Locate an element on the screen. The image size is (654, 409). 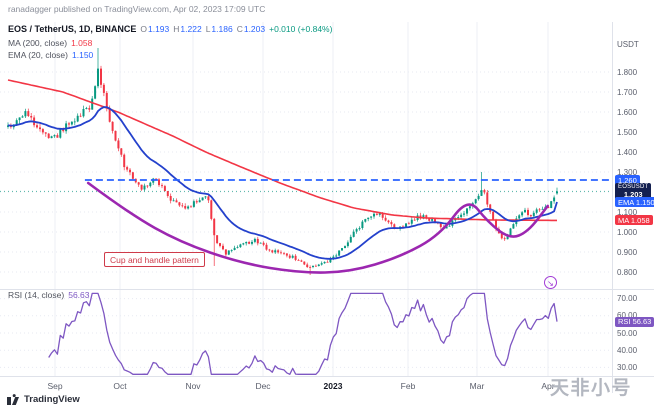
ma-label: MA (200, close) is located at coordinates (38, 42).